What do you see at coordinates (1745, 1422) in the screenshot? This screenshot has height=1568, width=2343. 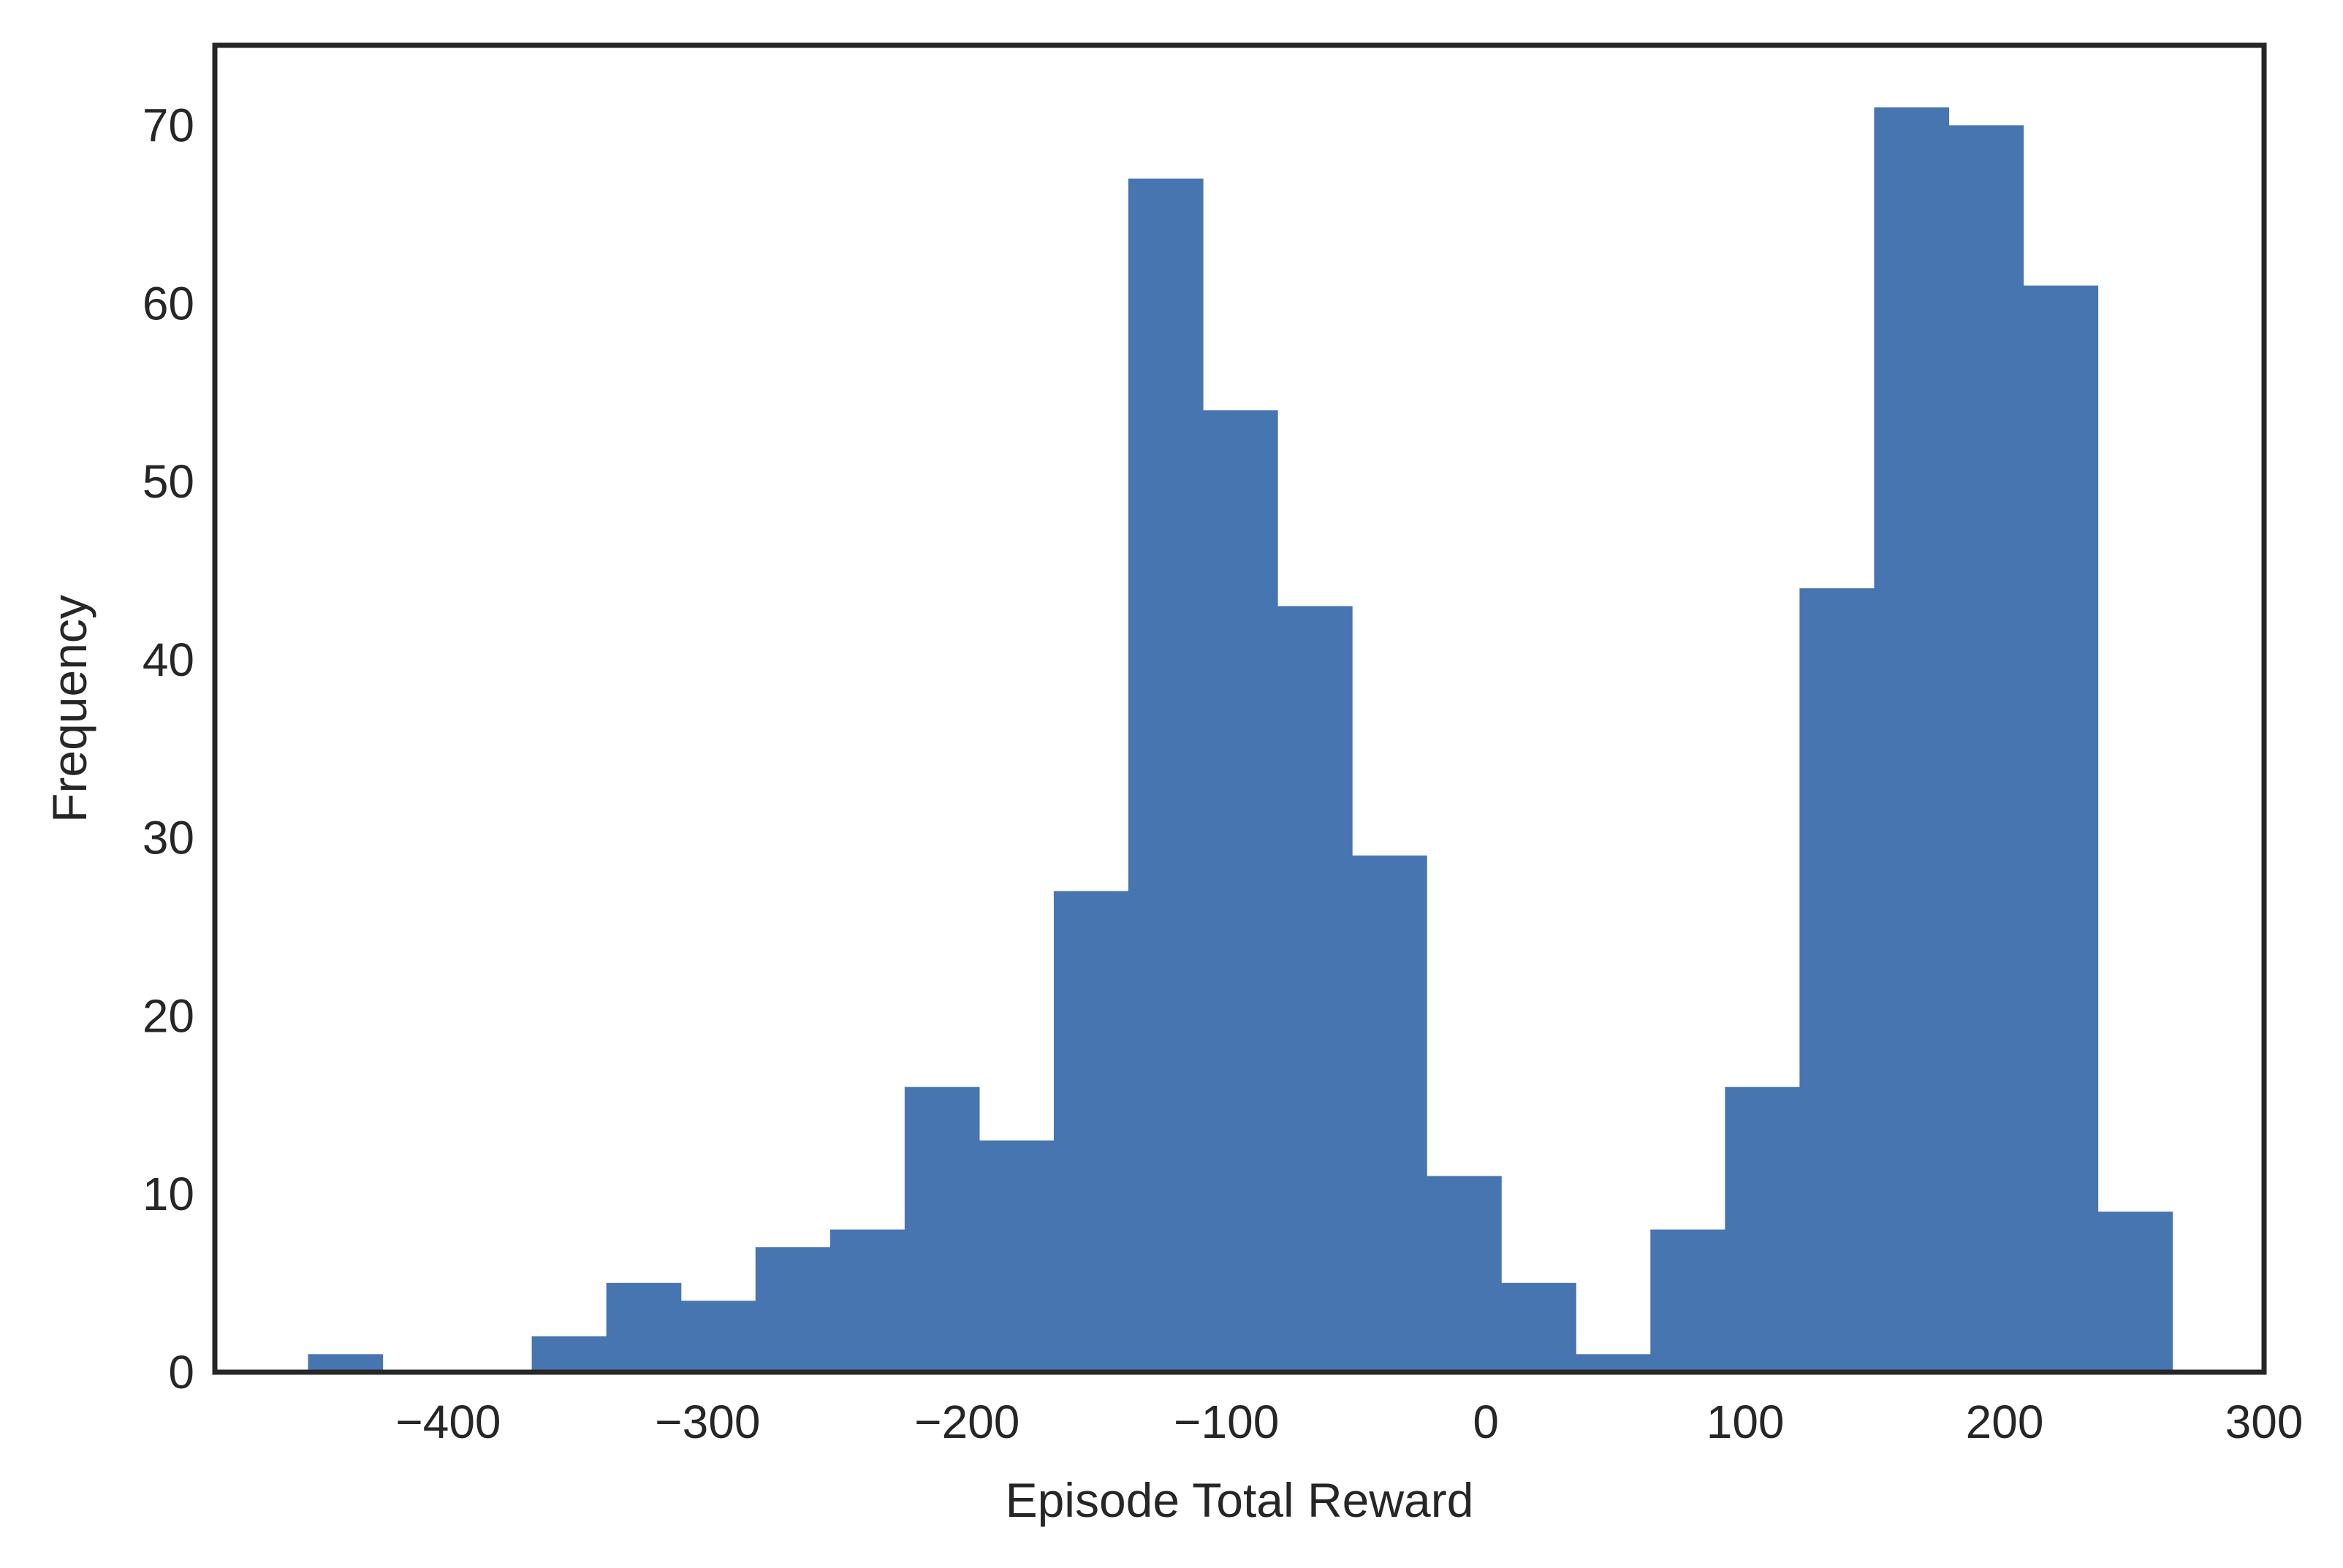 I see `x-tick-label: 100` at bounding box center [1745, 1422].